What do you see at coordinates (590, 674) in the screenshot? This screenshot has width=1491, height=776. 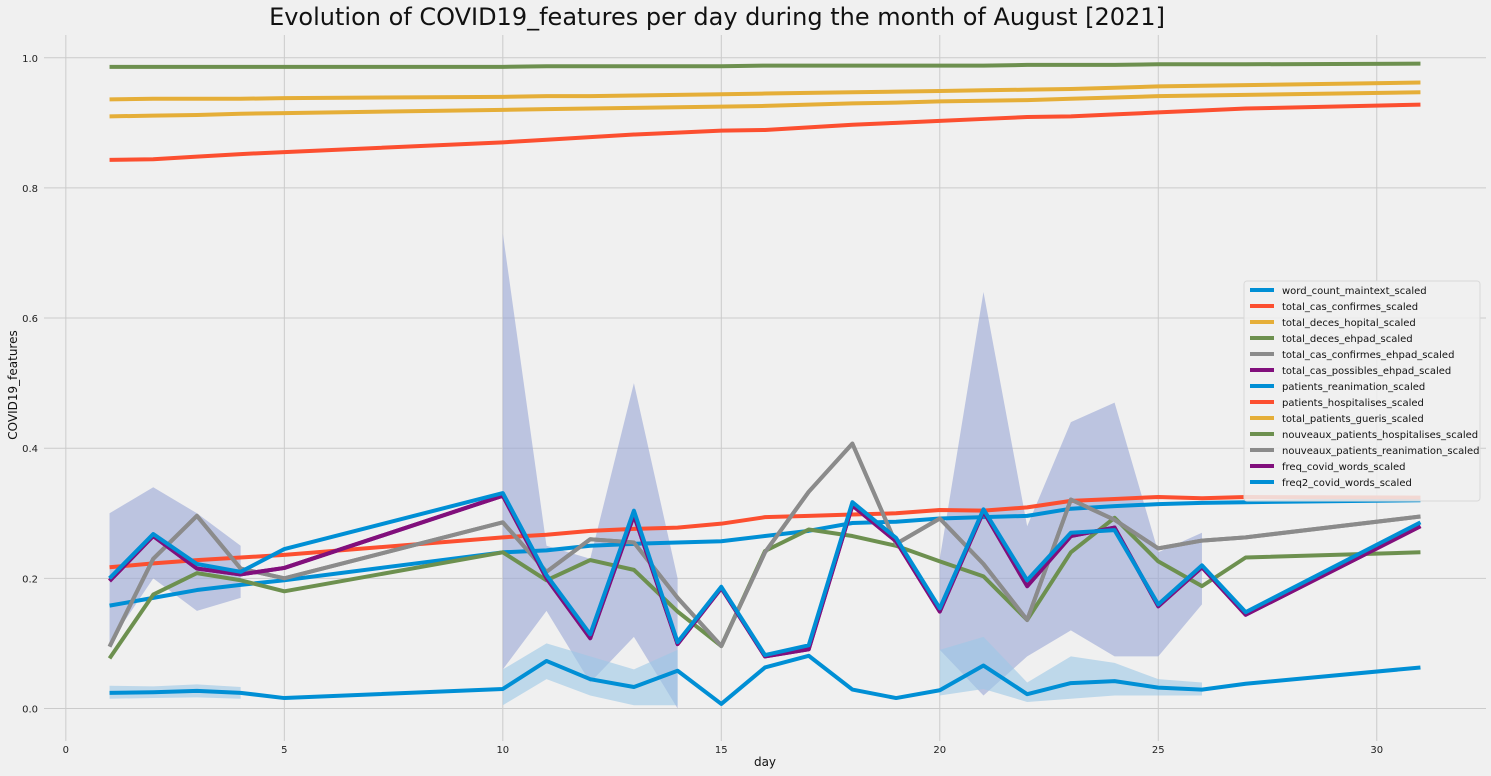 I see `confidence-band-lower` at bounding box center [590, 674].